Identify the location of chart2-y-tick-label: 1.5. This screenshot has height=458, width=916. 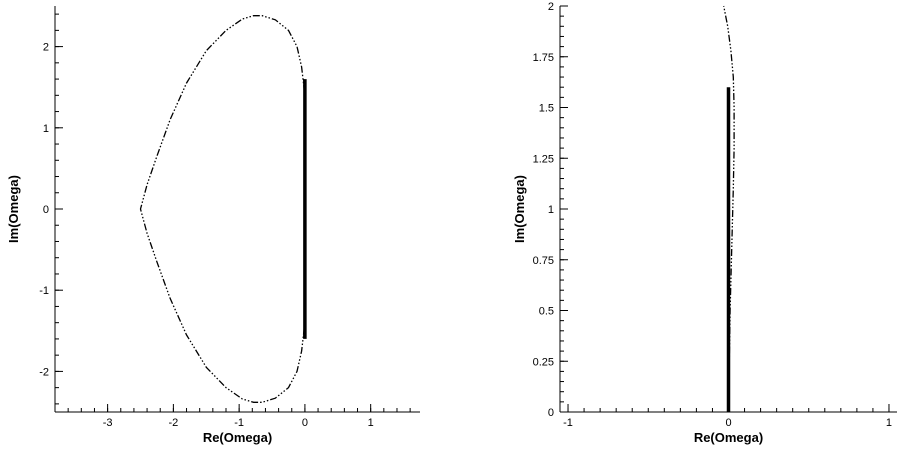
(546, 109).